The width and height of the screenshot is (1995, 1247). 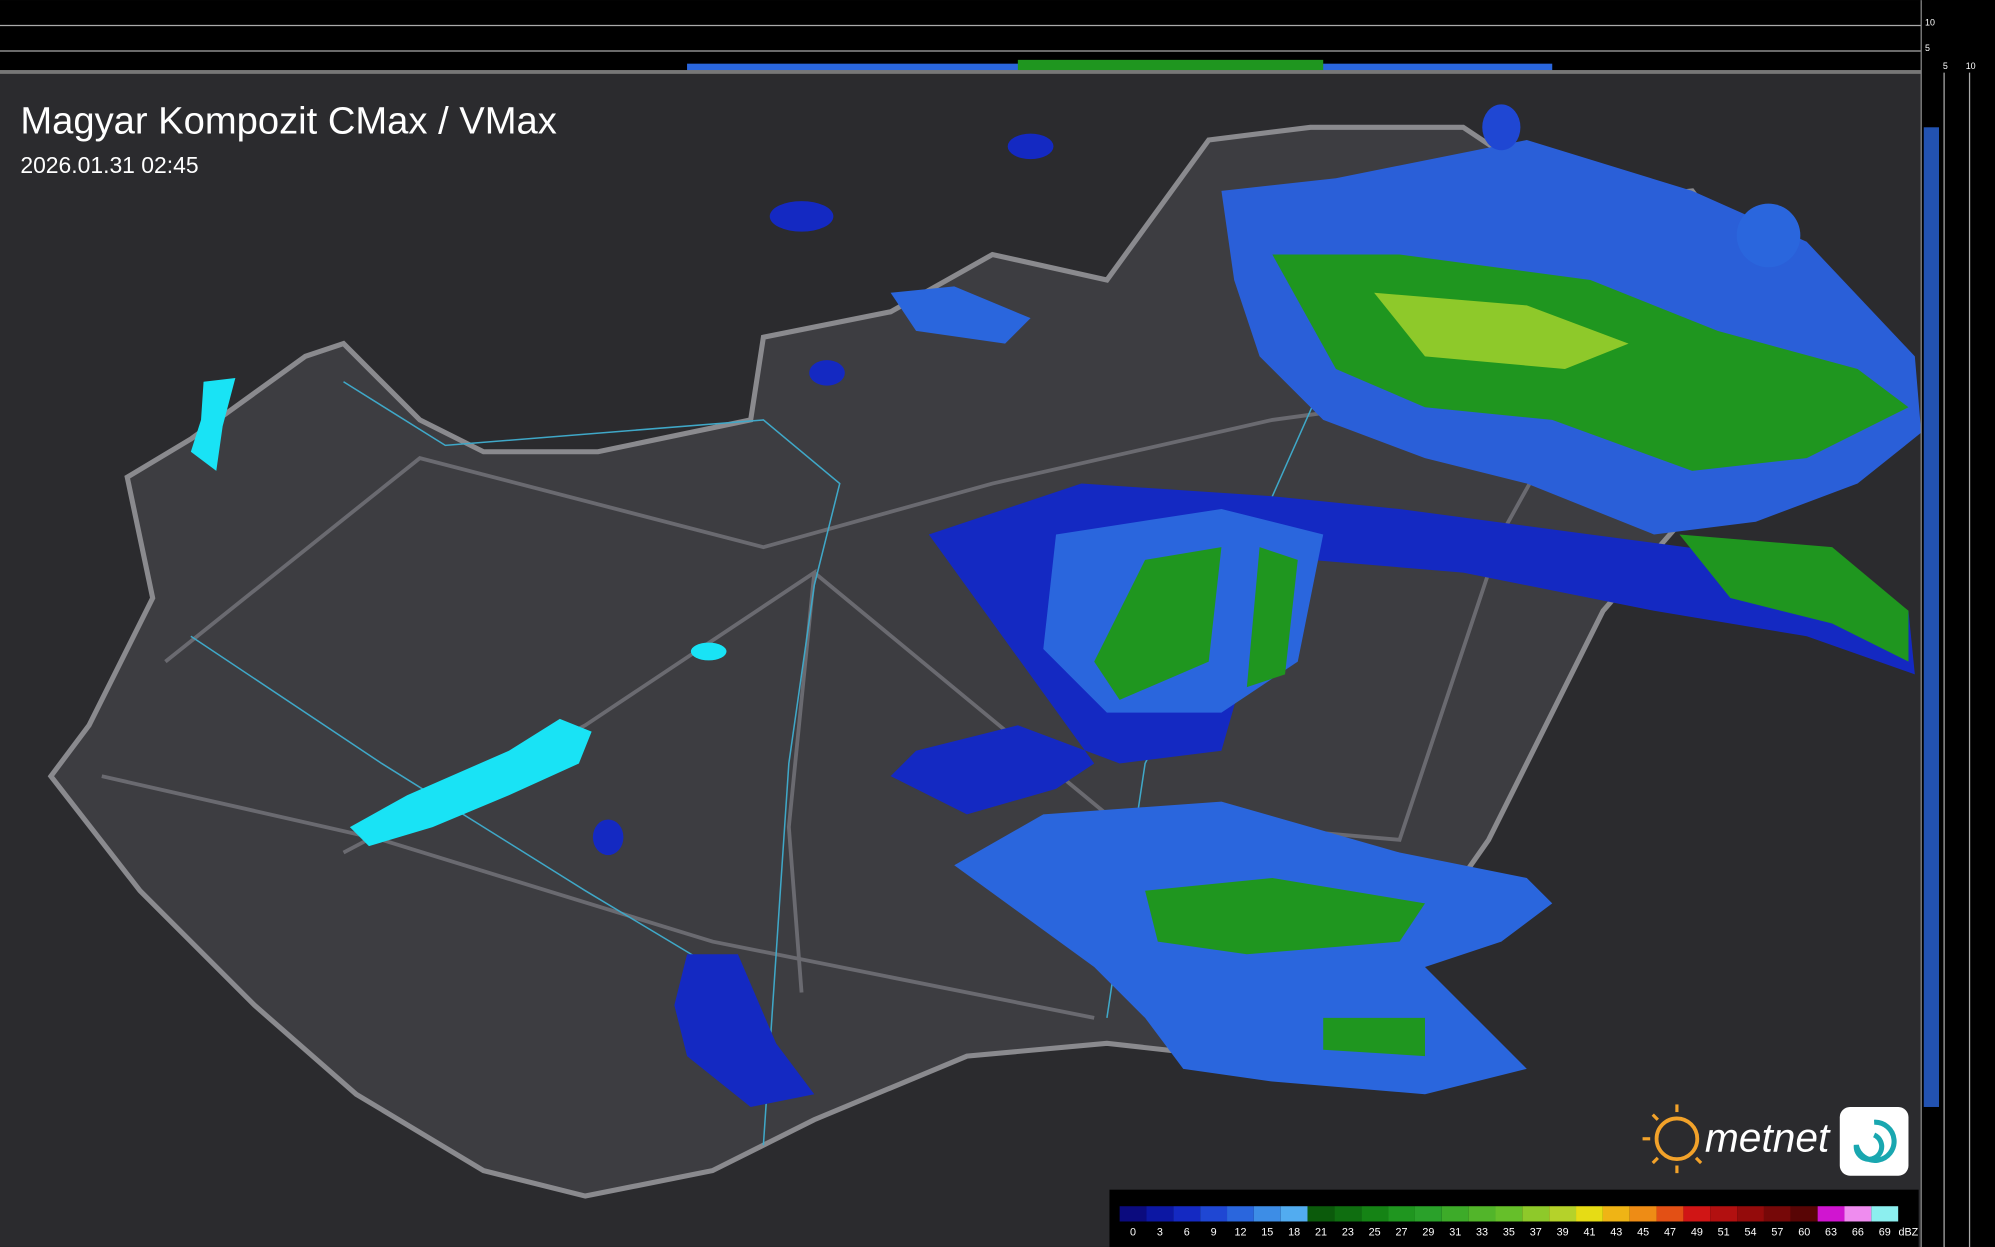 I want to click on legend-label: 43, so click(x=1616, y=1232).